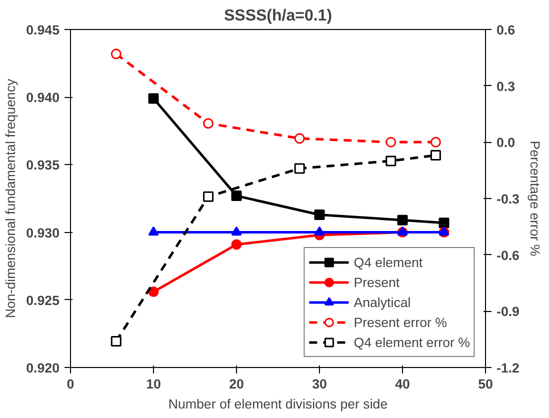 The image size is (549, 418). I want to click on y2-tick-label: -0.6, so click(508, 255).